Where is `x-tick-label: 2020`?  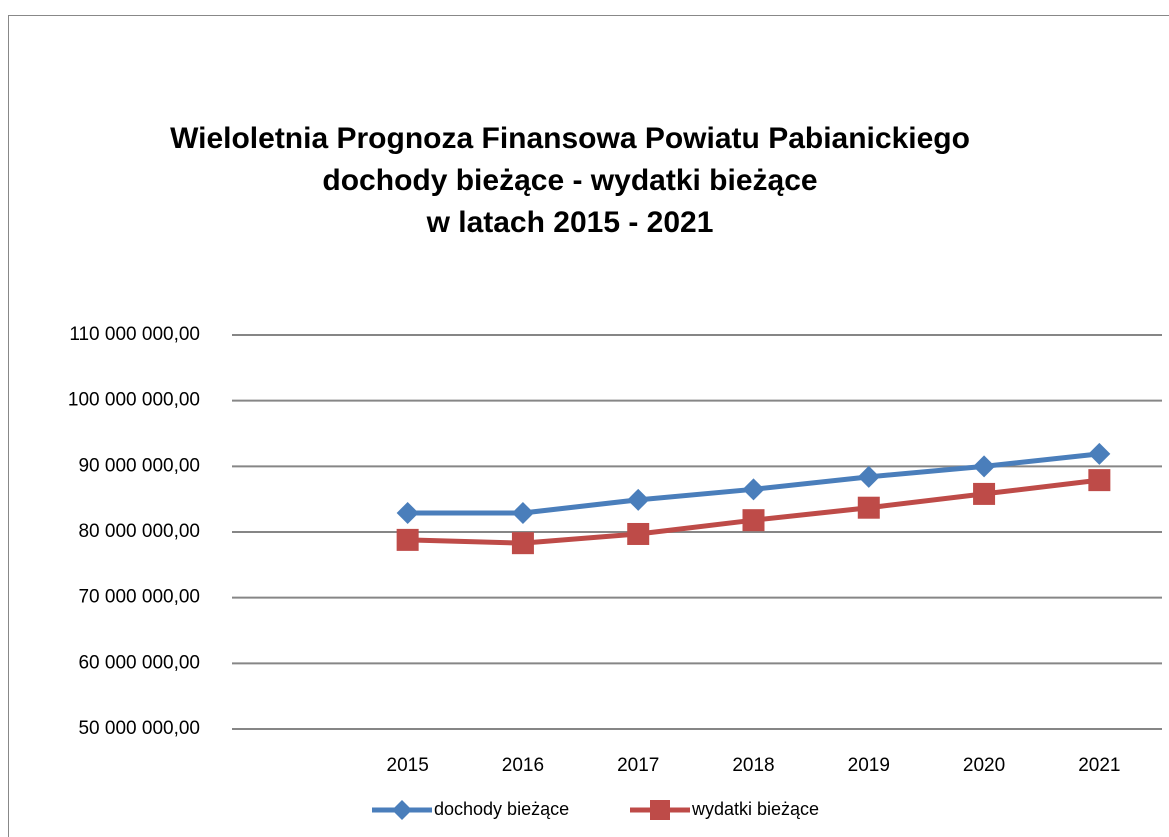 x-tick-label: 2020 is located at coordinates (984, 765).